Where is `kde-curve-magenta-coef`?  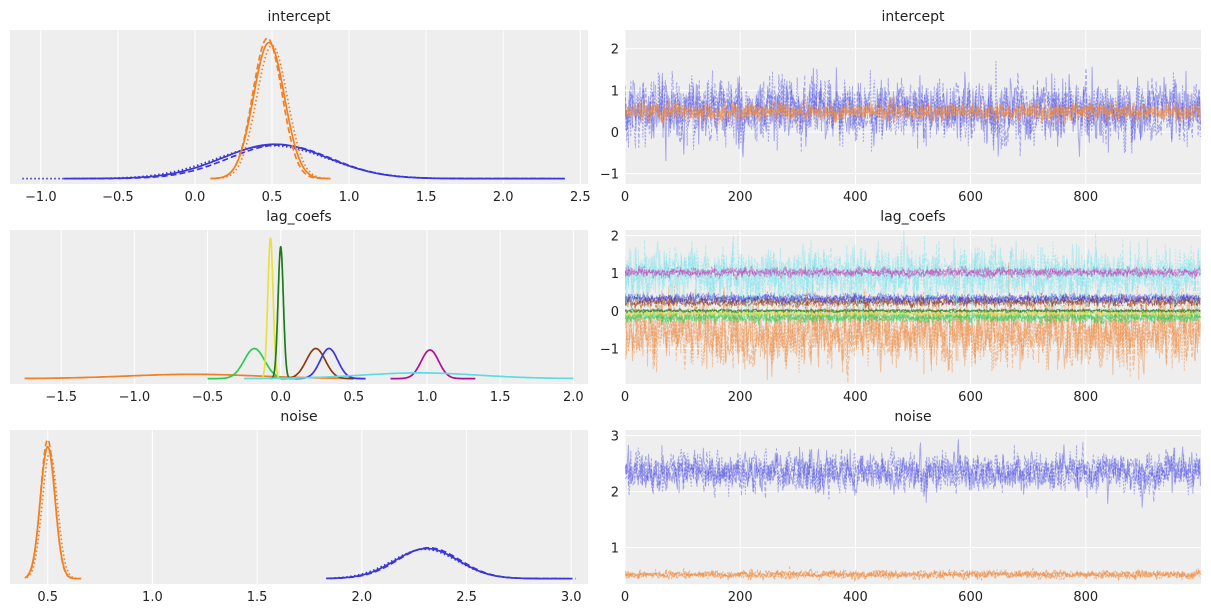
kde-curve-magenta-coef is located at coordinates (433, 364).